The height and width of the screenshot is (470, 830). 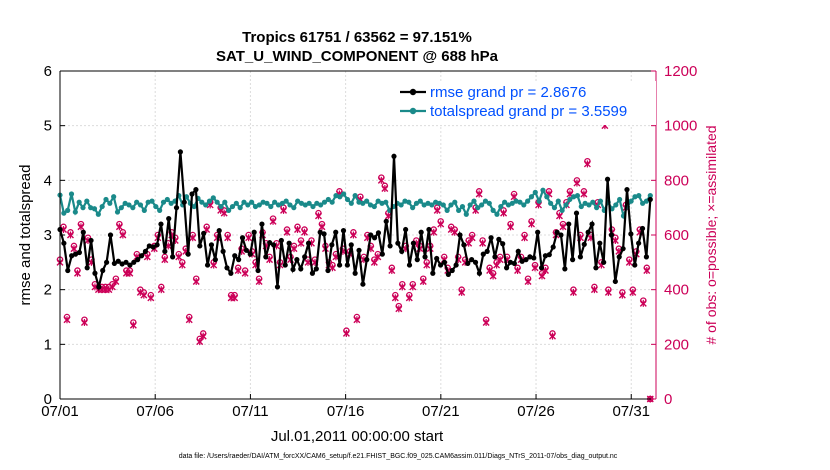 I want to click on x-tick-label: 07/11, so click(x=250, y=411).